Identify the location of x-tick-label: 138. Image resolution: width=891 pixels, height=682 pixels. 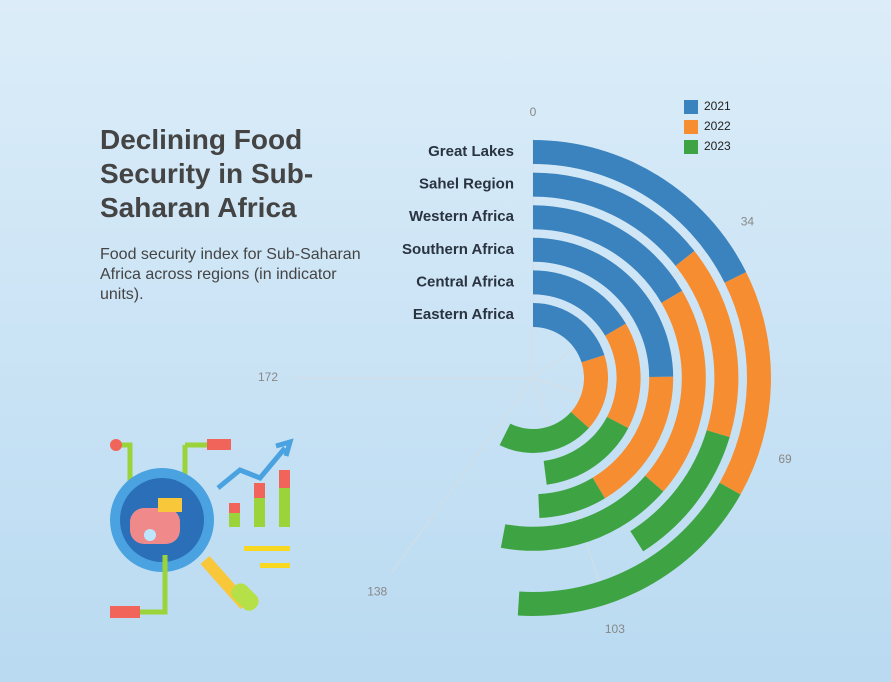
(377, 592).